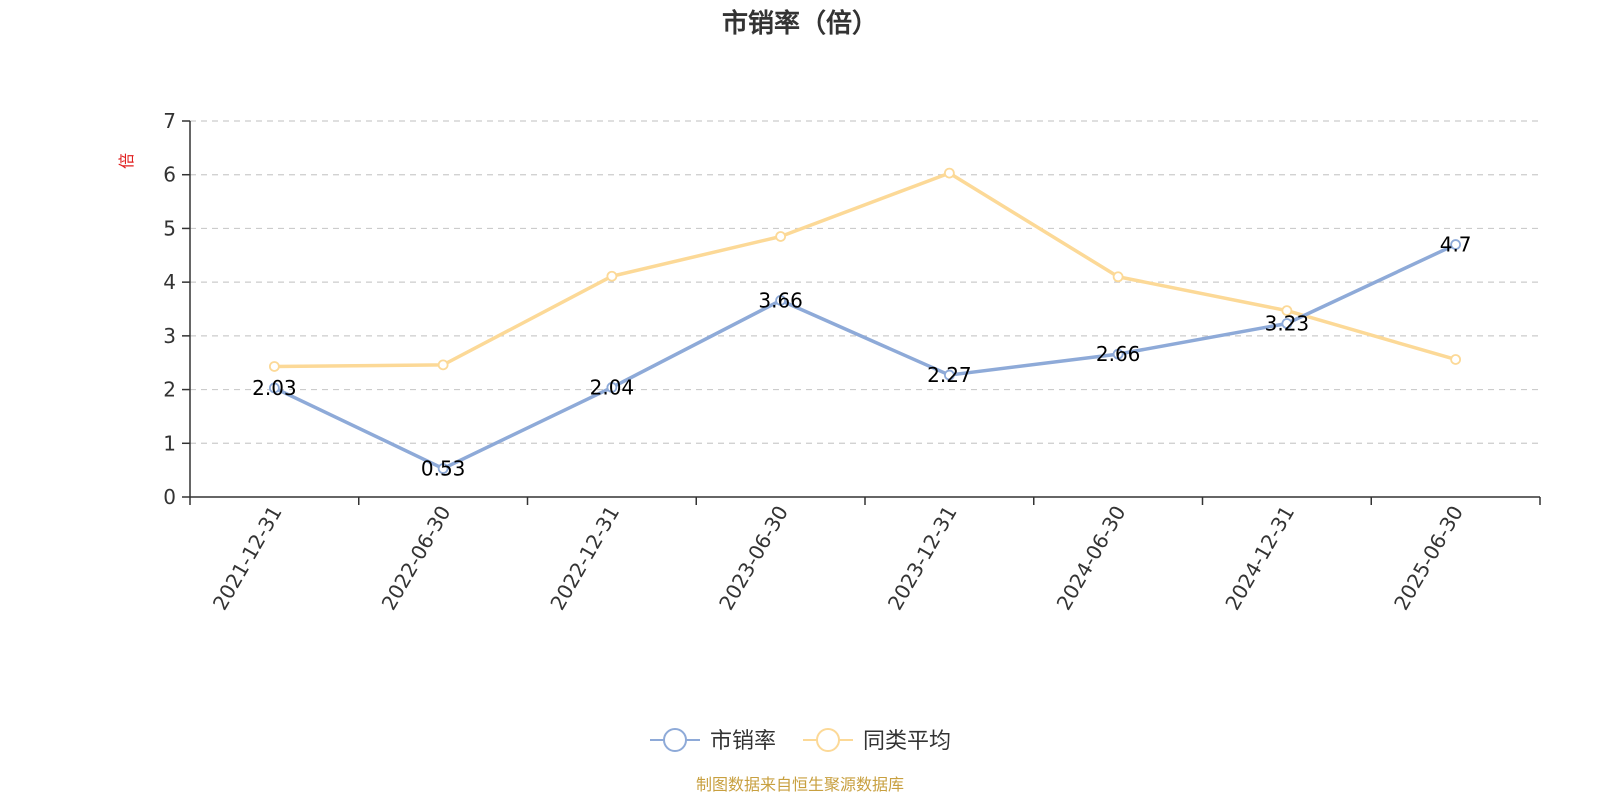  I want to click on data-label: 4.7, so click(1456, 245).